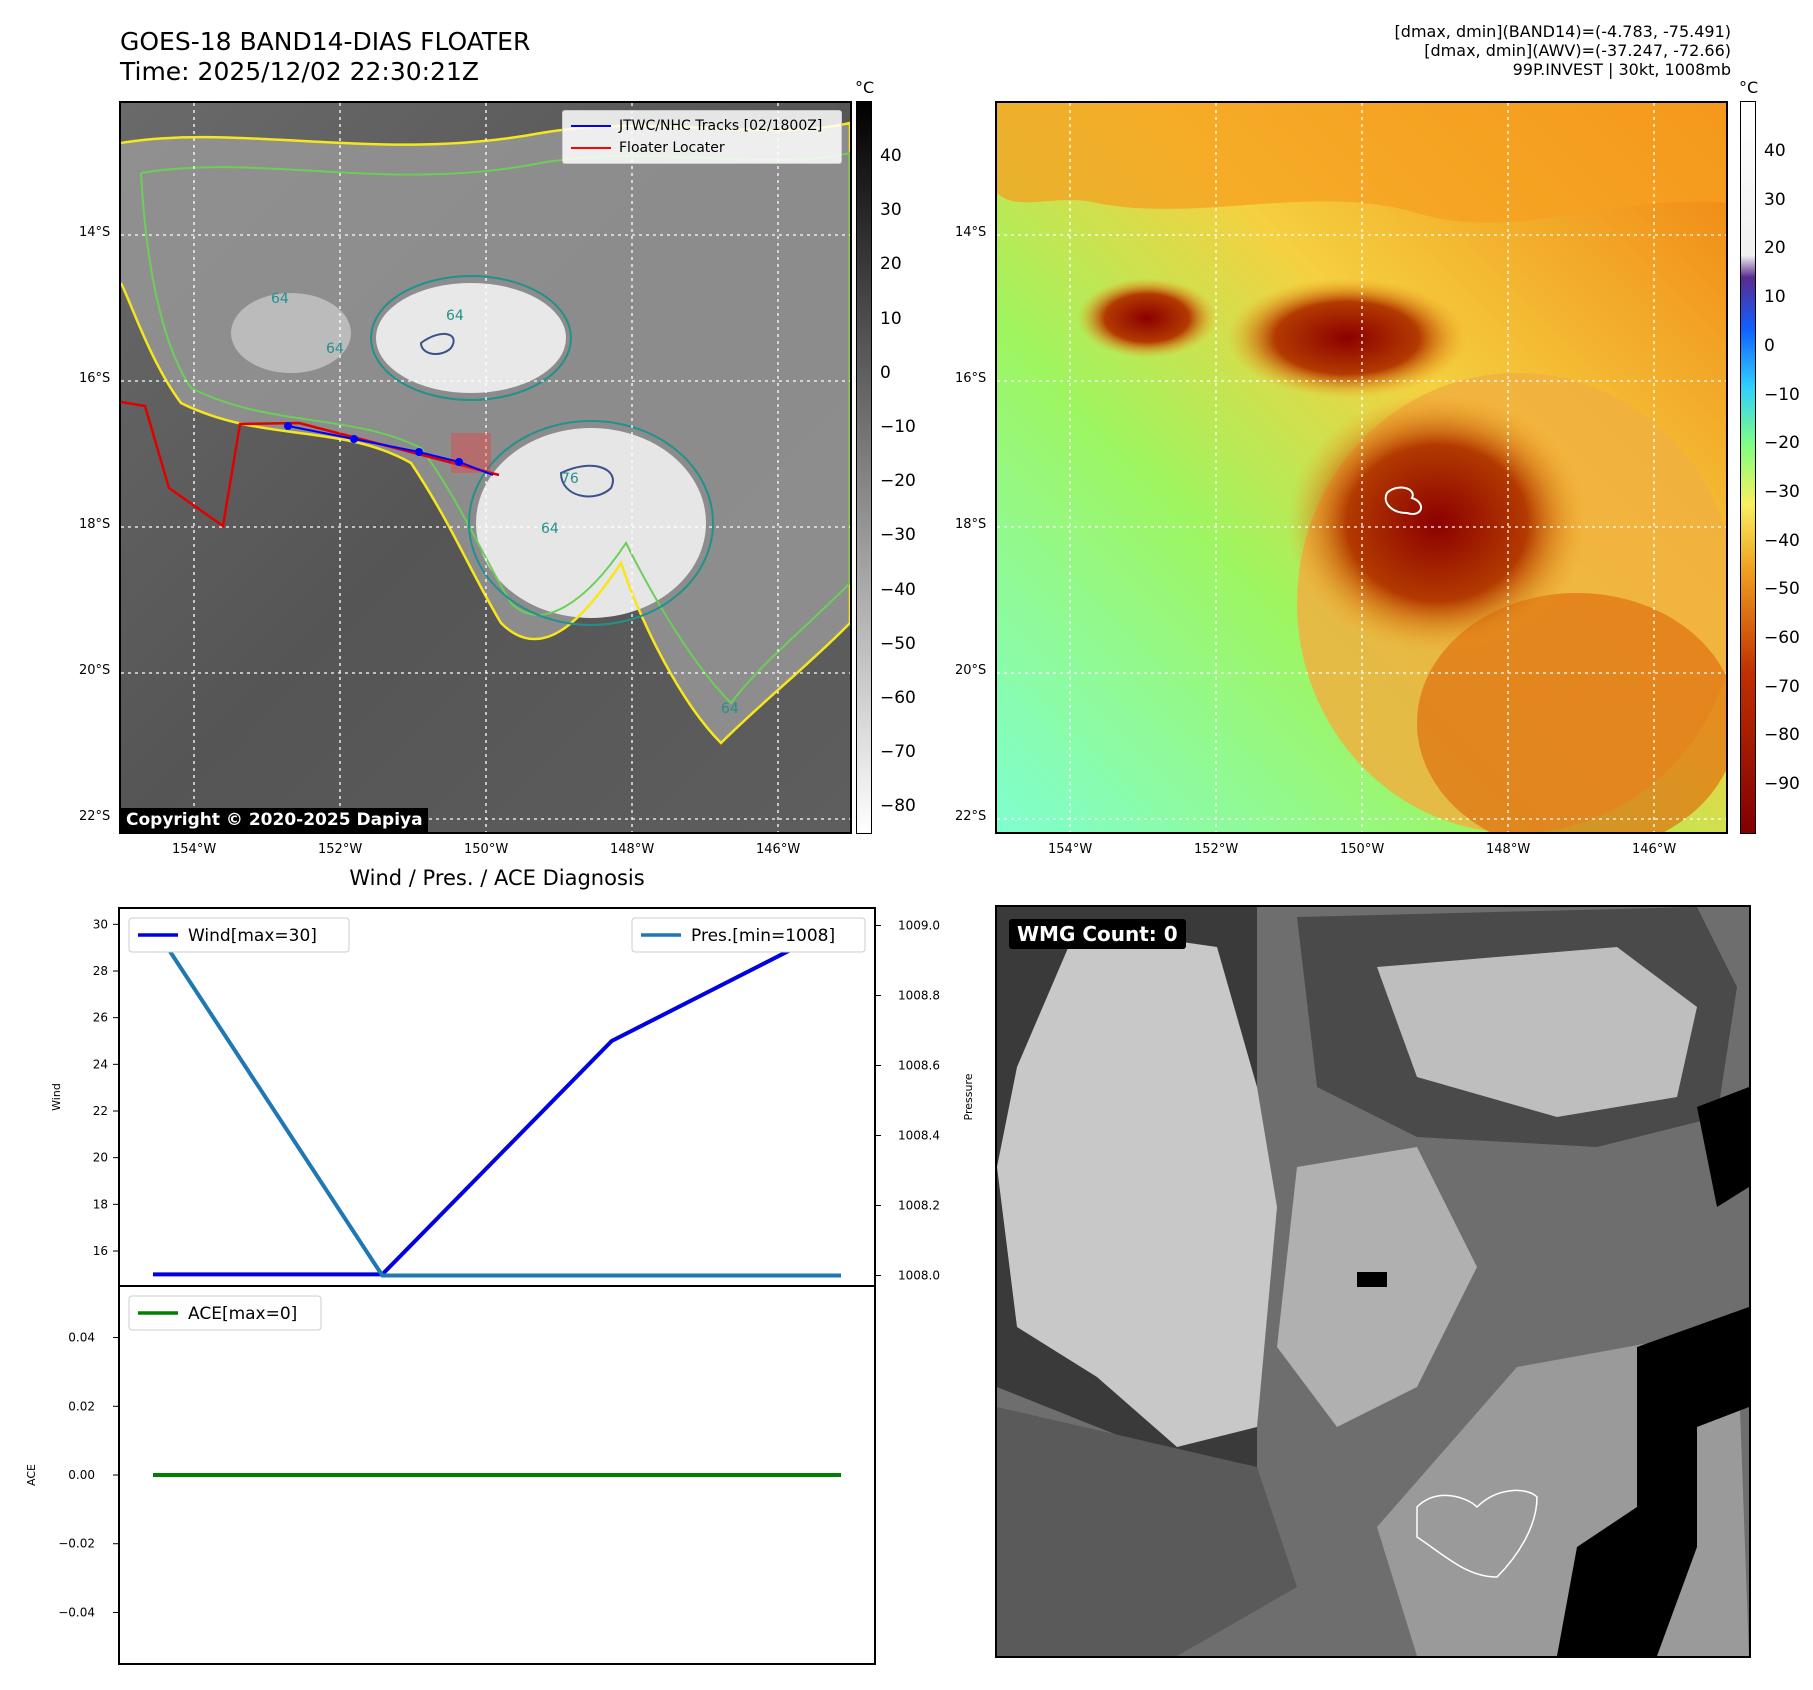 This screenshot has width=1813, height=1690. I want to click on floater-locater-line, so click(310, 464).